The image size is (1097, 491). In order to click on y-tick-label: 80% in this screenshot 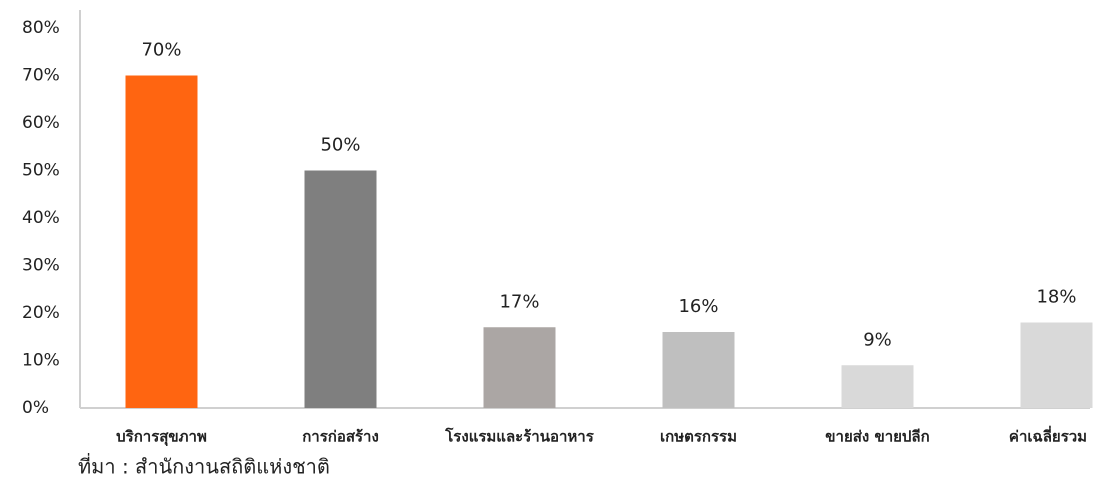, I will do `click(41, 28)`.